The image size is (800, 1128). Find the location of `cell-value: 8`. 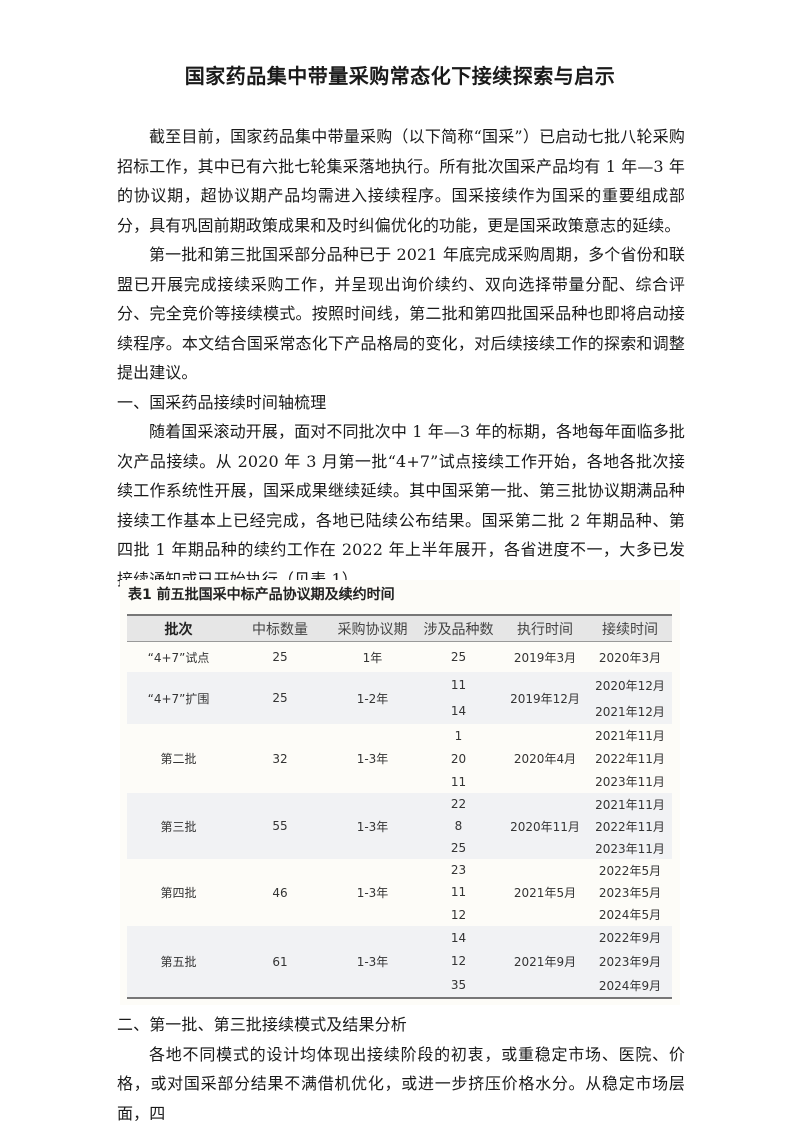

cell-value: 8 is located at coordinates (458, 826).